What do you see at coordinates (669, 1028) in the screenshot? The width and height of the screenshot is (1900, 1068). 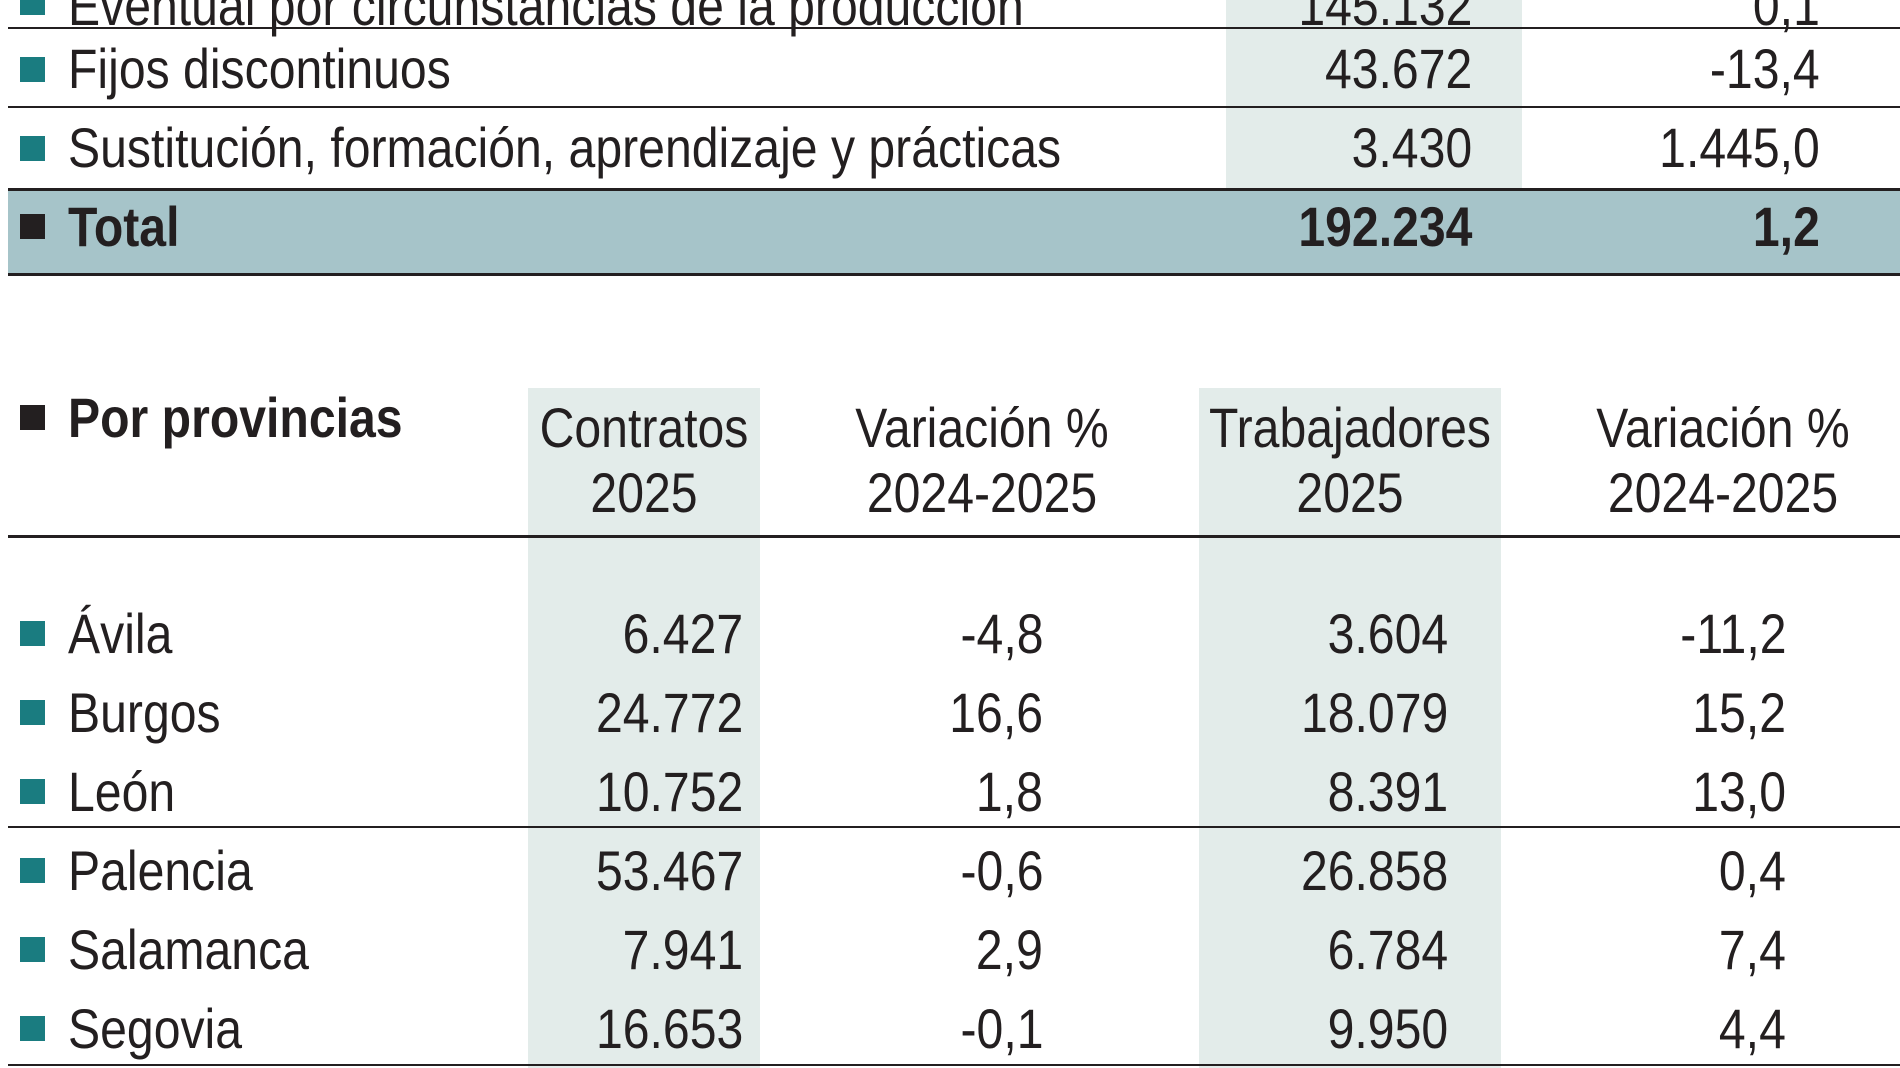 I see `province-contracts: 16.653` at bounding box center [669, 1028].